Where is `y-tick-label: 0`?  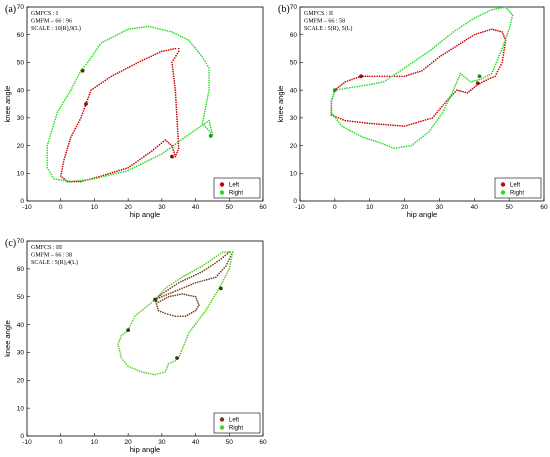
y-tick-label: 0 is located at coordinates (22, 201).